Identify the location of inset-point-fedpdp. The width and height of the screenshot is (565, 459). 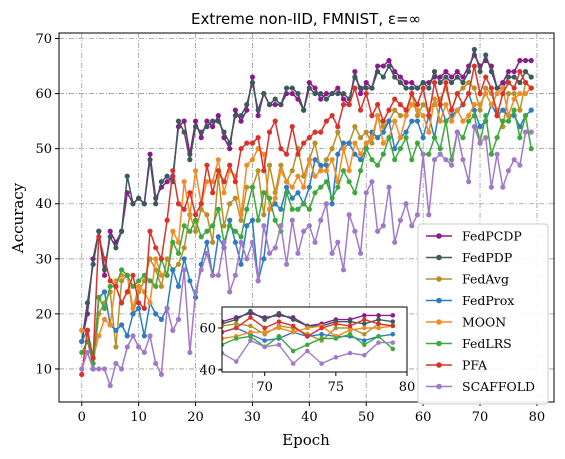
(279, 313).